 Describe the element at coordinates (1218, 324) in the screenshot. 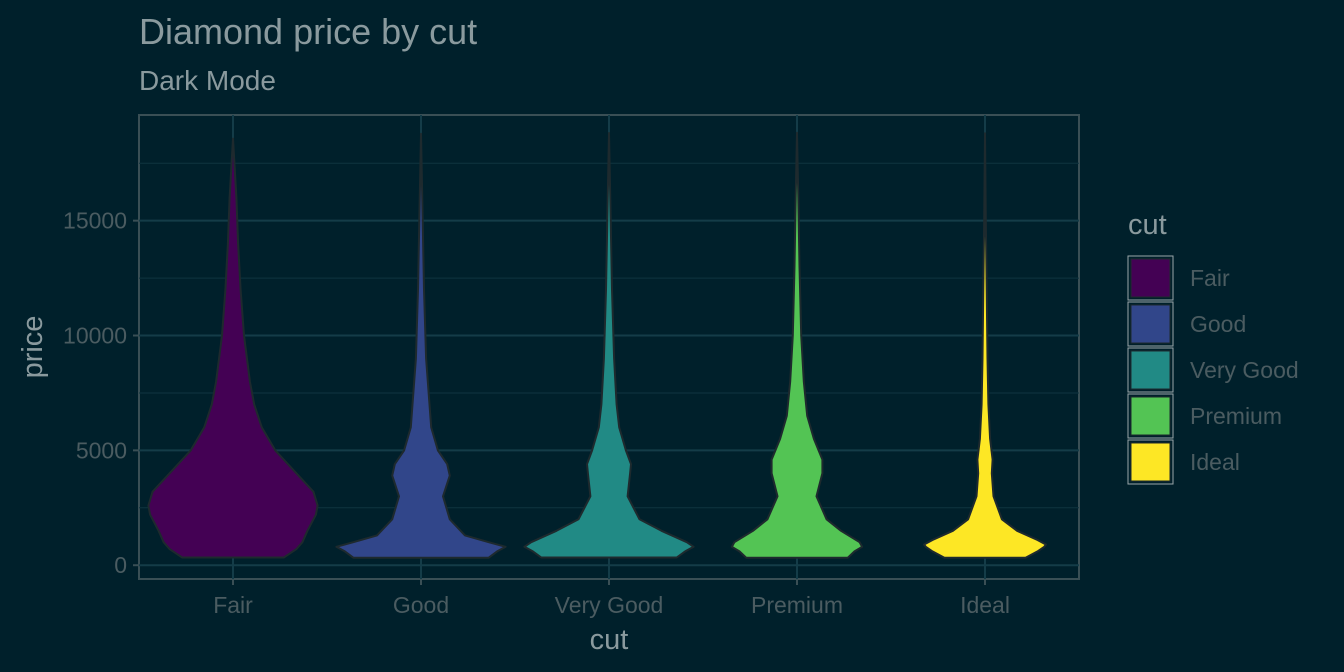

I see `legend-label: Good` at that location.